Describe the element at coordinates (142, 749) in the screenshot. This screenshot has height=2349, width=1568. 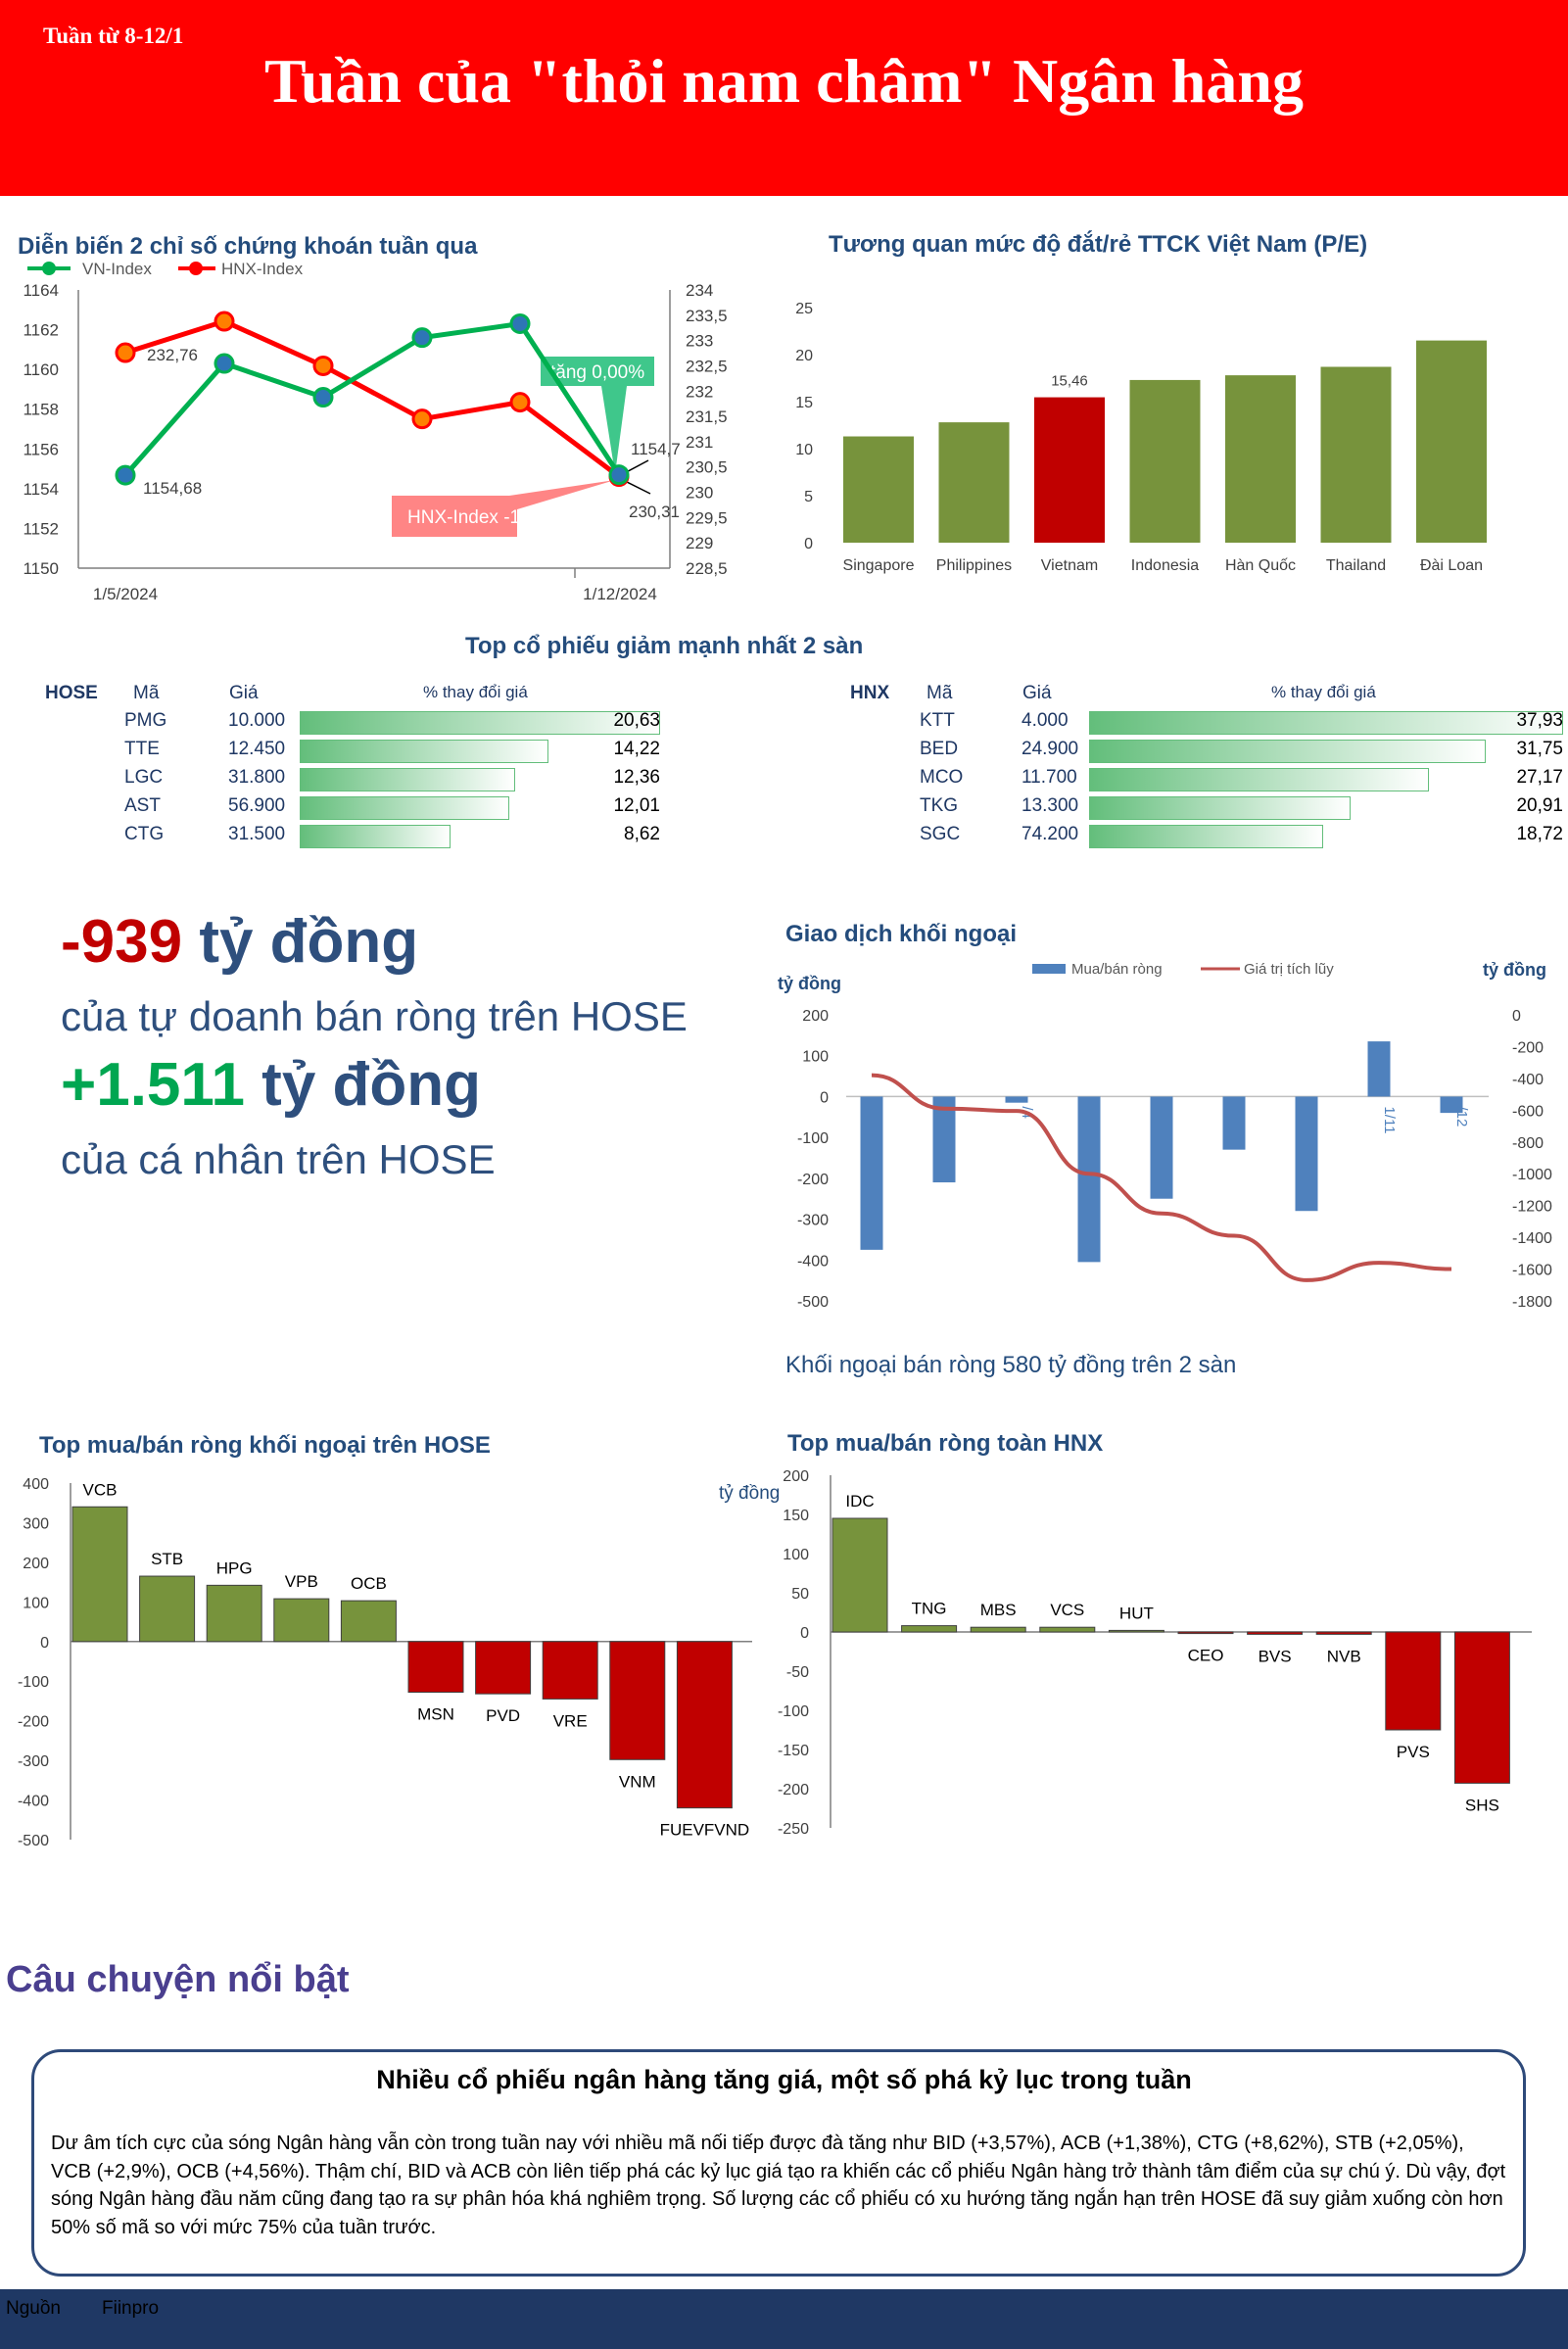
I see `stock-code: TTE` at that location.